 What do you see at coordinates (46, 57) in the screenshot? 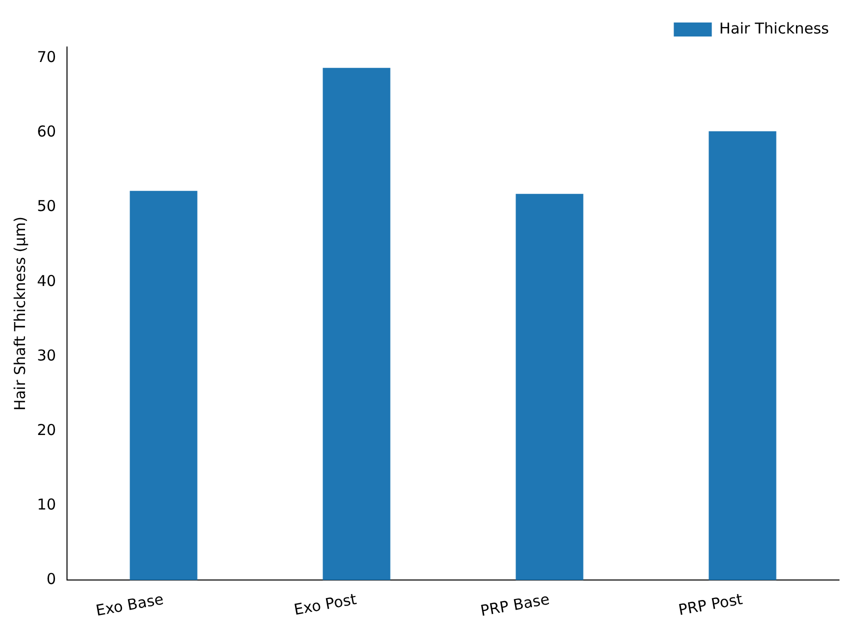
I see `y-tick-label: 70` at bounding box center [46, 57].